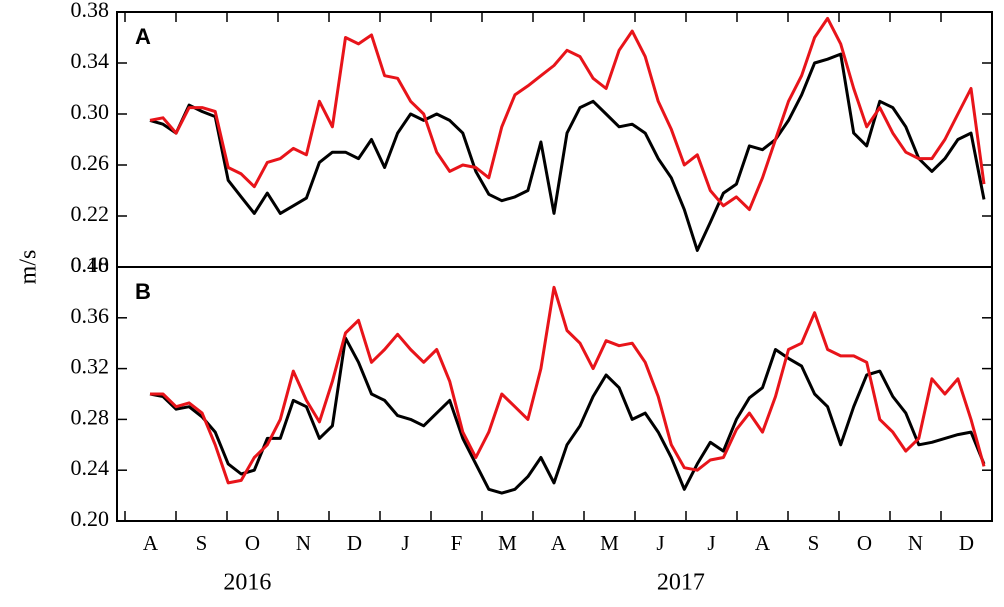 This screenshot has height=607, width=1004. I want to click on y-tick-label: 0.32, so click(90, 366).